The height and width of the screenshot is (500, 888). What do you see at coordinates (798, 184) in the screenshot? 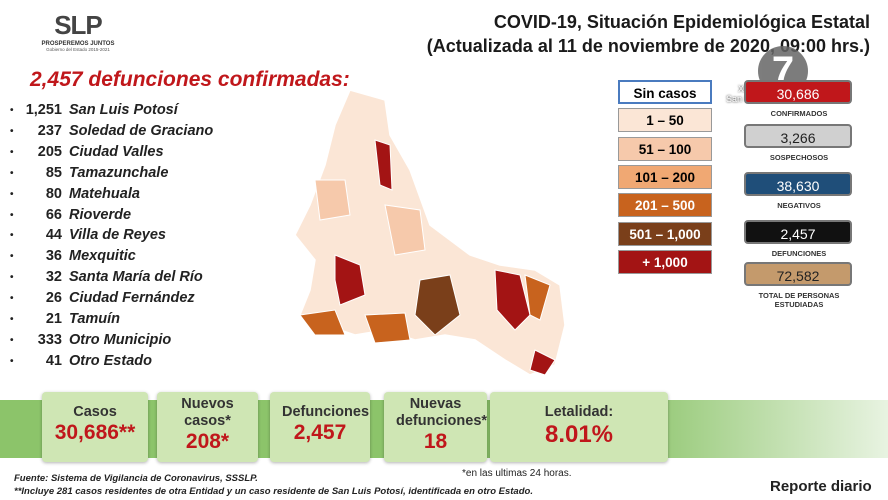
I see `stat-value: 38,630` at bounding box center [798, 184].